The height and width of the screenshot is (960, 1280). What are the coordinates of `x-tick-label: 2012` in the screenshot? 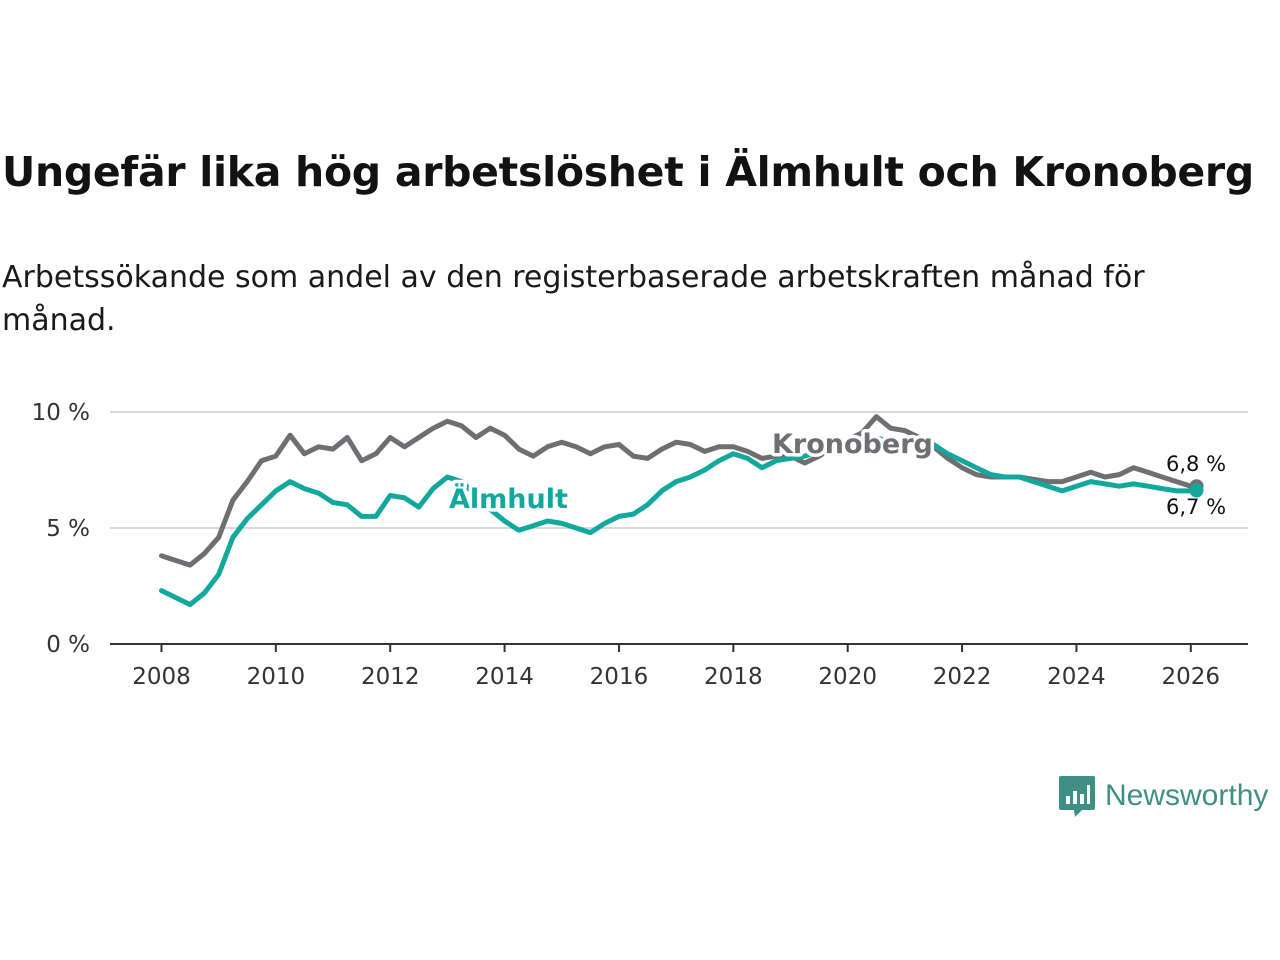 It's located at (390, 677).